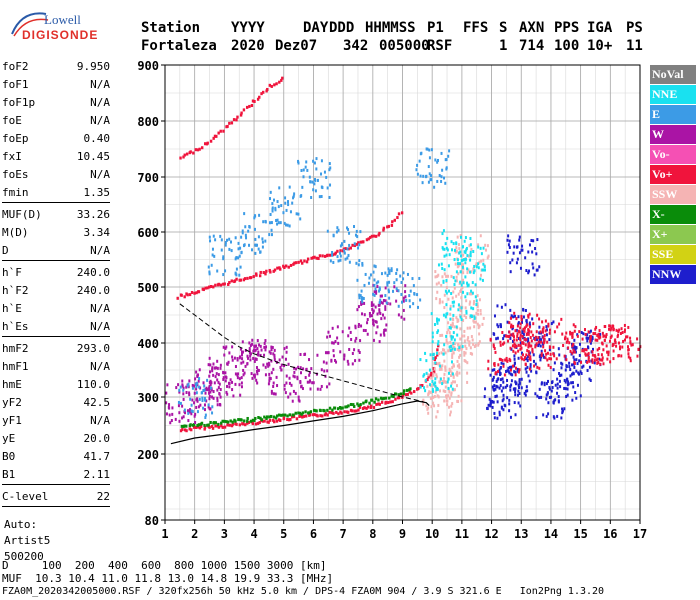  Describe the element at coordinates (12, 156) in the screenshot. I see `param-key: fxI` at that location.